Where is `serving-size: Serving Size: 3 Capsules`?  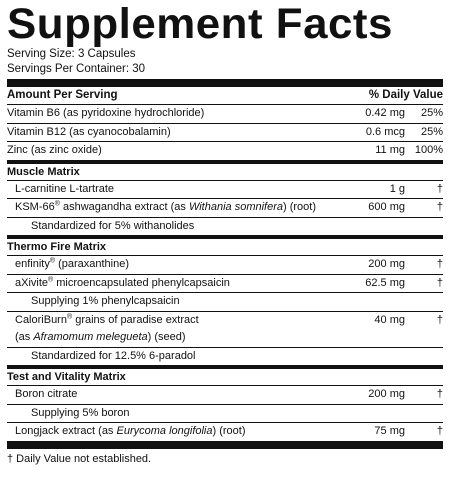
serving-size: Serving Size: 3 Capsules is located at coordinates (71, 54).